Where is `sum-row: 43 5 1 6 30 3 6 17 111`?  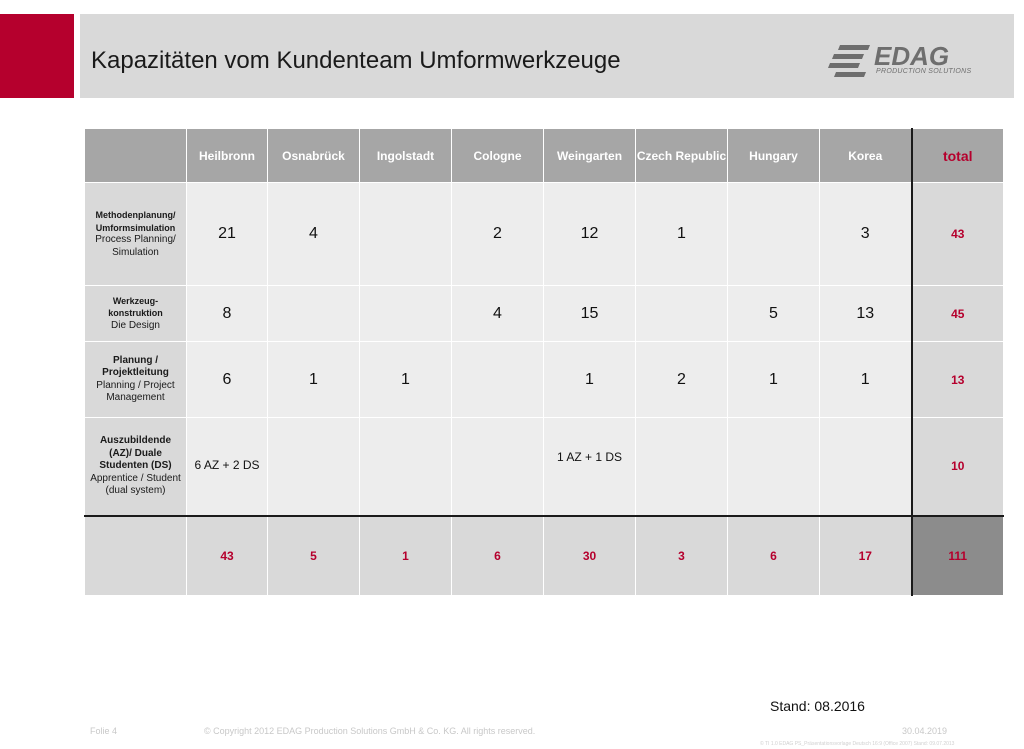 sum-row: 43 5 1 6 30 3 6 17 111 is located at coordinates (544, 555).